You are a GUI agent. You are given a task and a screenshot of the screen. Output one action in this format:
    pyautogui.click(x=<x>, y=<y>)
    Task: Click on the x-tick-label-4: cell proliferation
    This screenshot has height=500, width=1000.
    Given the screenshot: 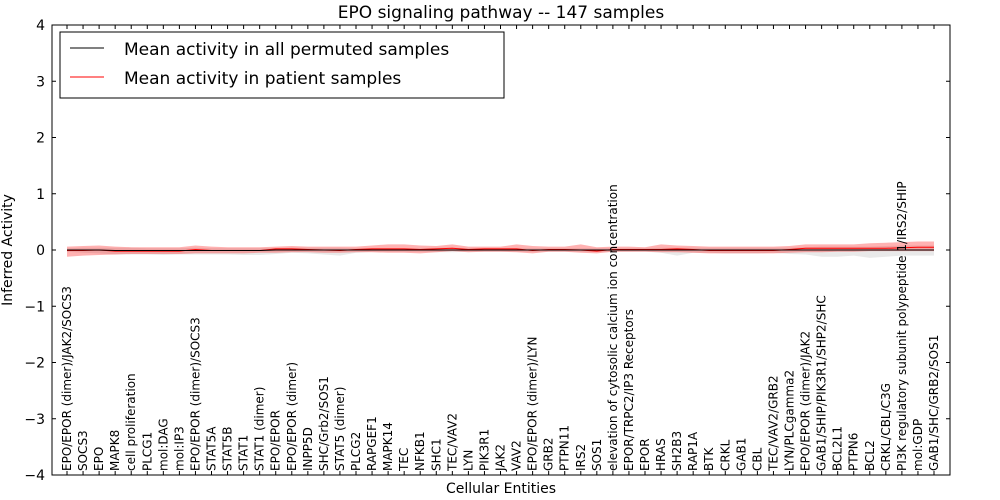 What is the action you would take?
    pyautogui.click(x=131, y=422)
    